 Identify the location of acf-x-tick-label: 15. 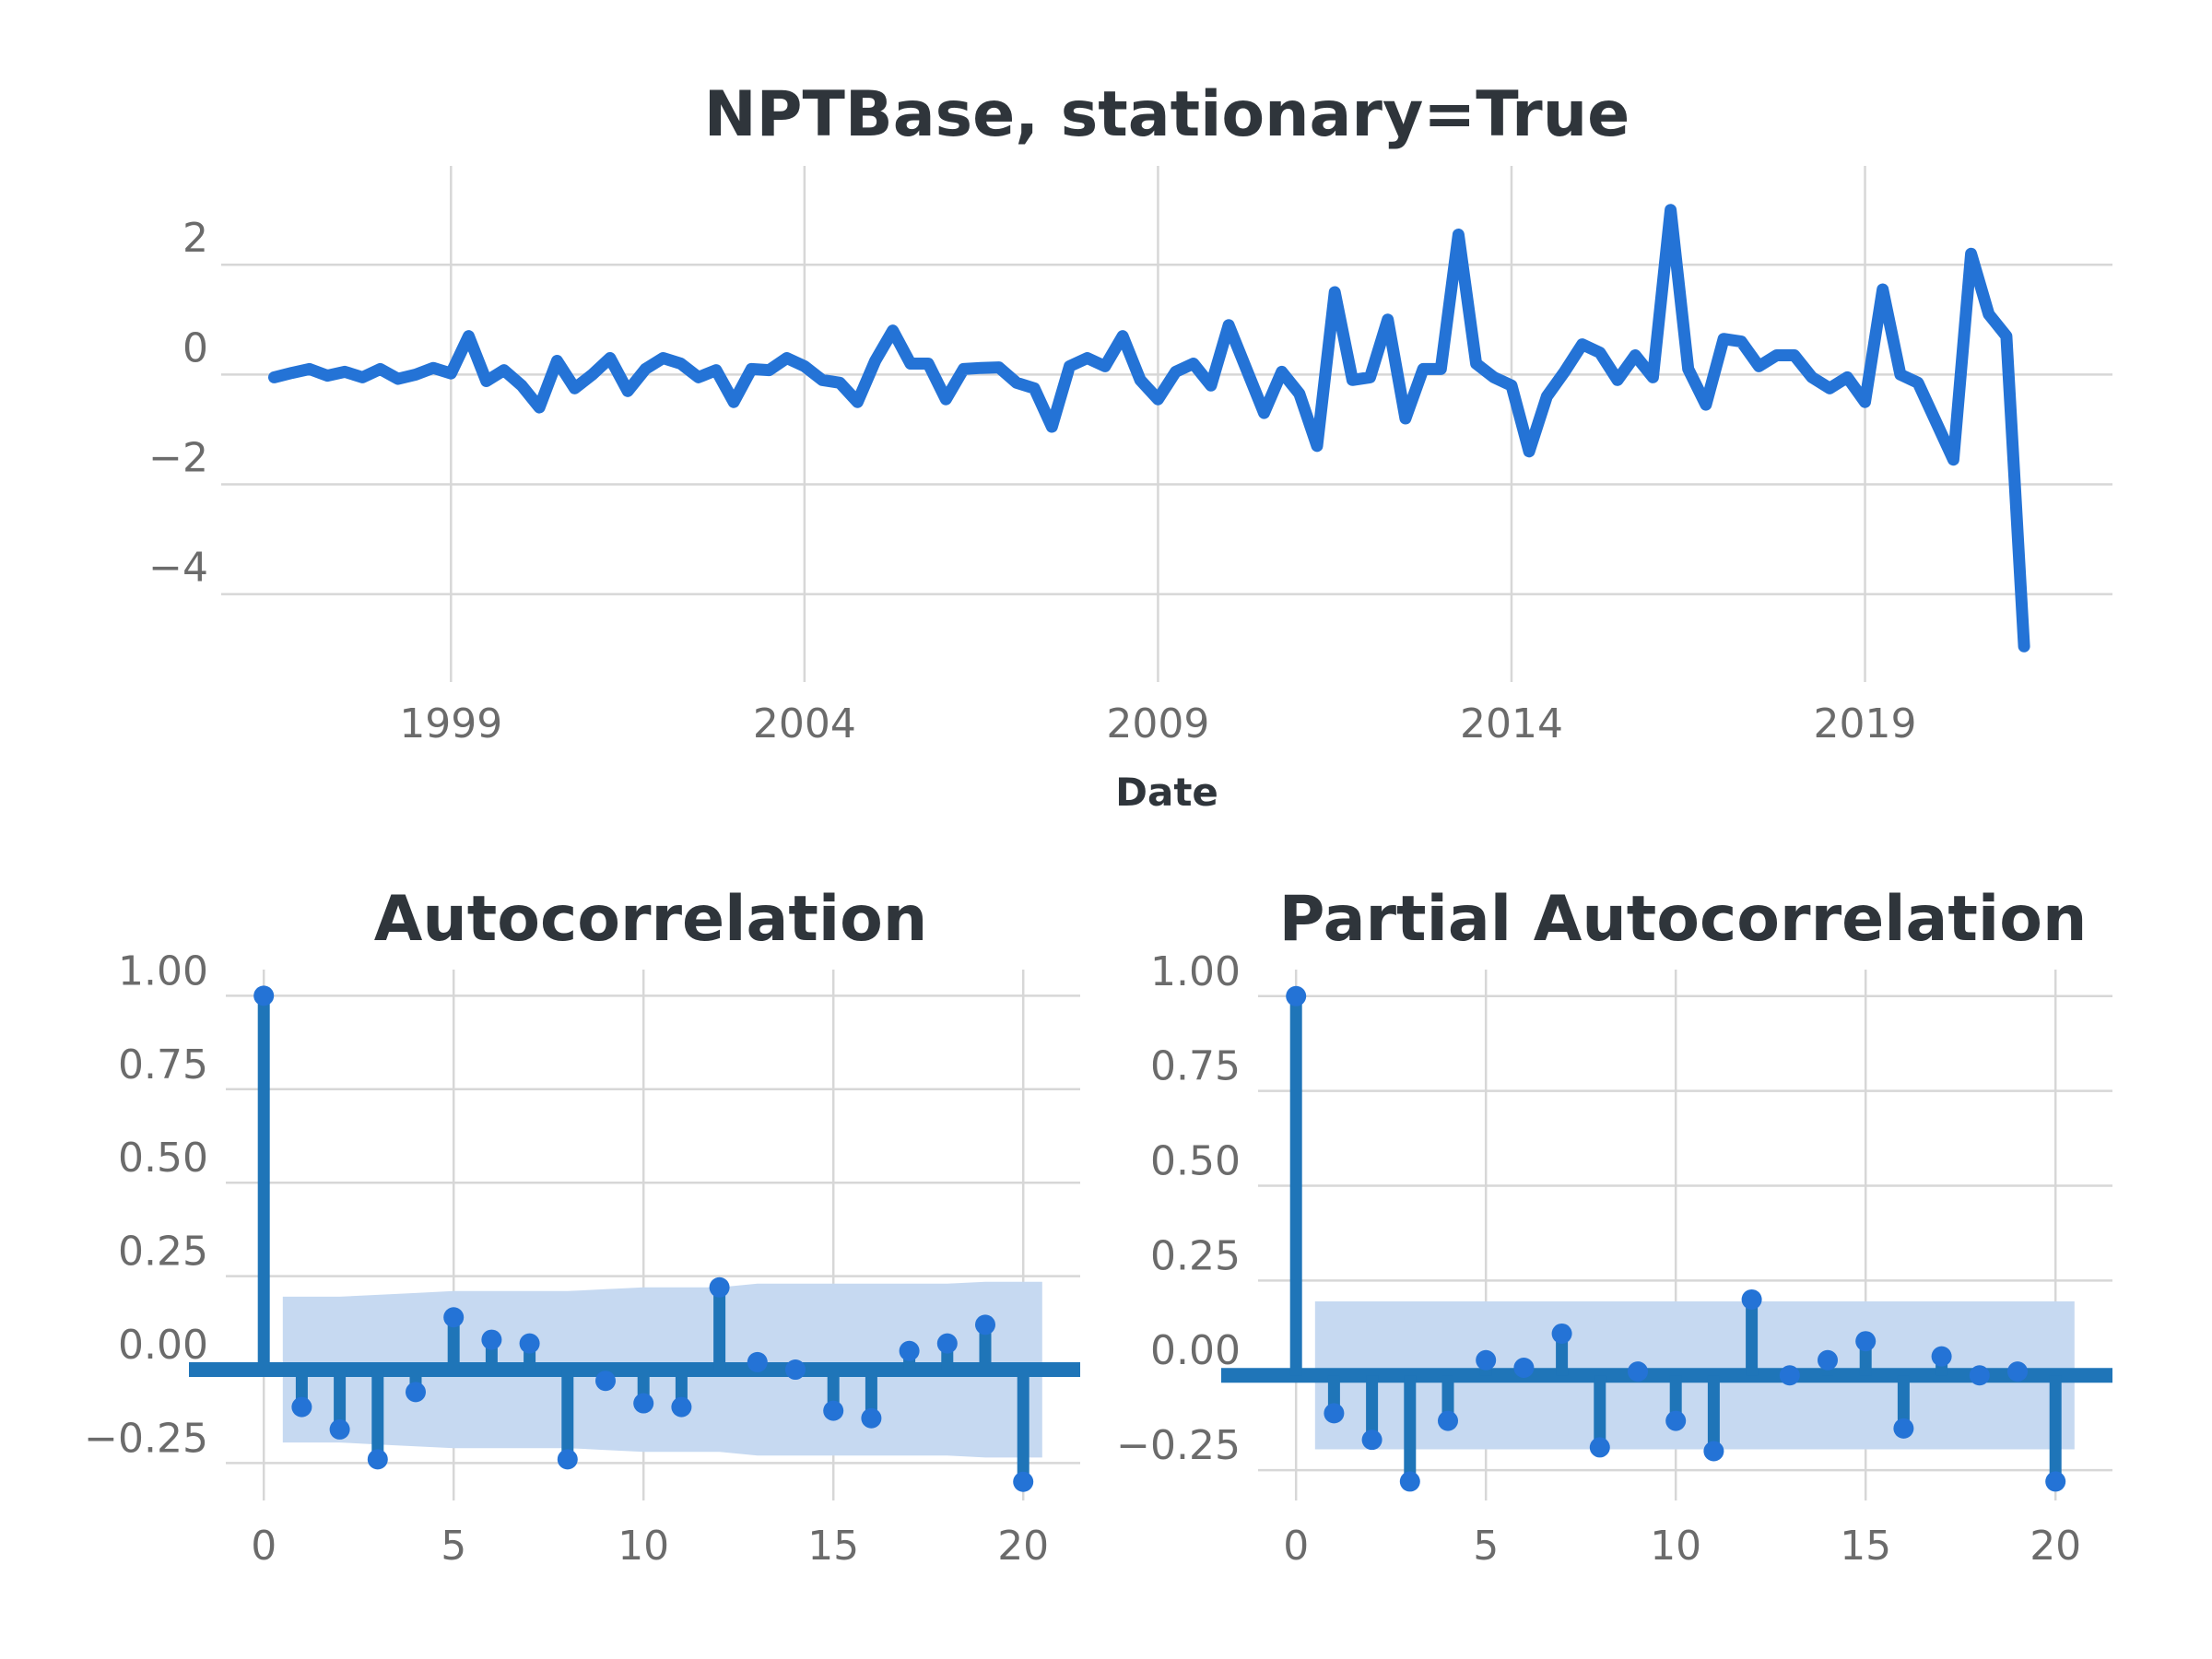
(833, 1546).